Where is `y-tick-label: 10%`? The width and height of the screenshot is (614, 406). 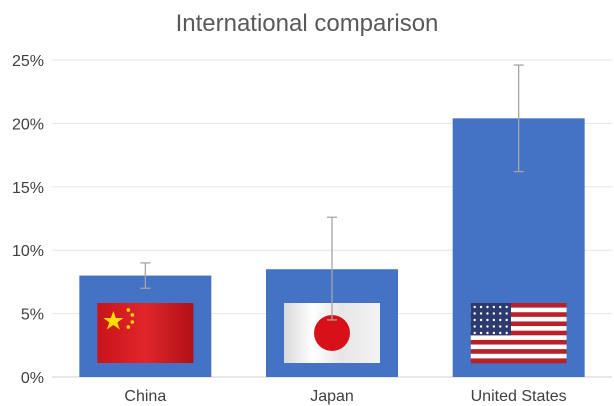
y-tick-label: 10% is located at coordinates (28, 251).